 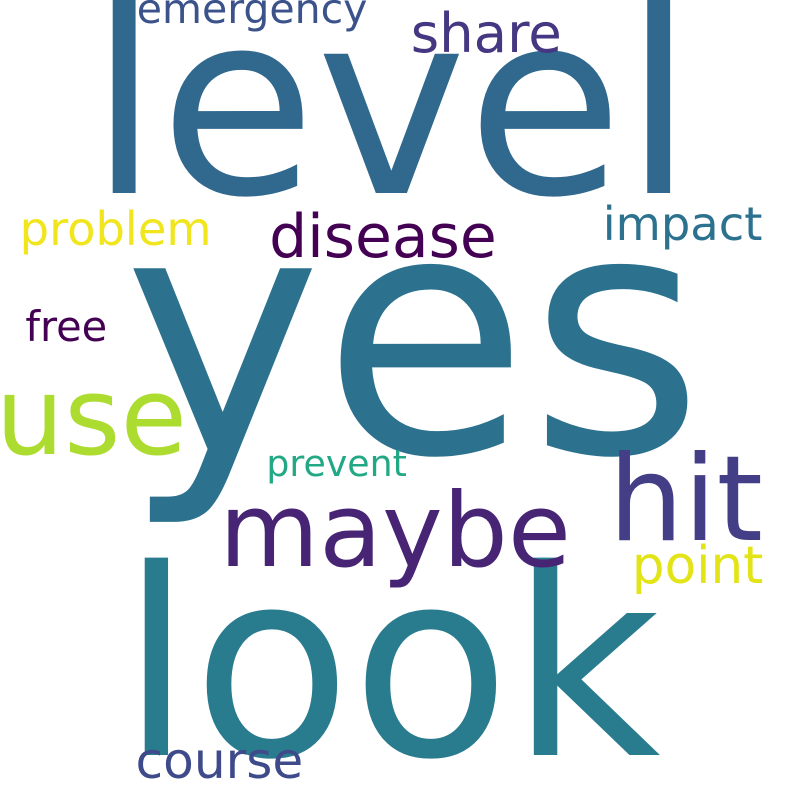 I want to click on word-emergency: emergency, so click(x=252, y=16).